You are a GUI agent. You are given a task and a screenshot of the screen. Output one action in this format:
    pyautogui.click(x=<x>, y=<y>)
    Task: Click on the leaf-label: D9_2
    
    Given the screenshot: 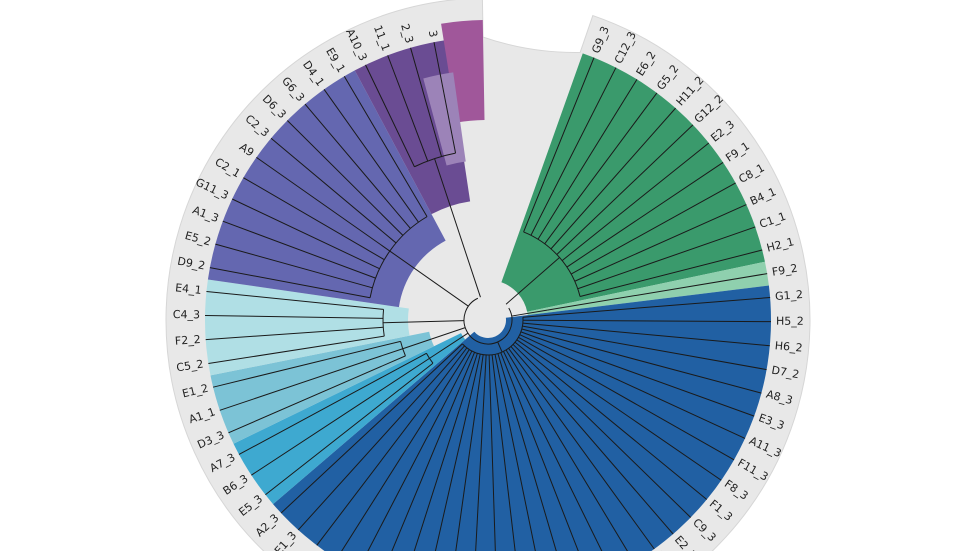 What is the action you would take?
    pyautogui.click(x=191, y=264)
    